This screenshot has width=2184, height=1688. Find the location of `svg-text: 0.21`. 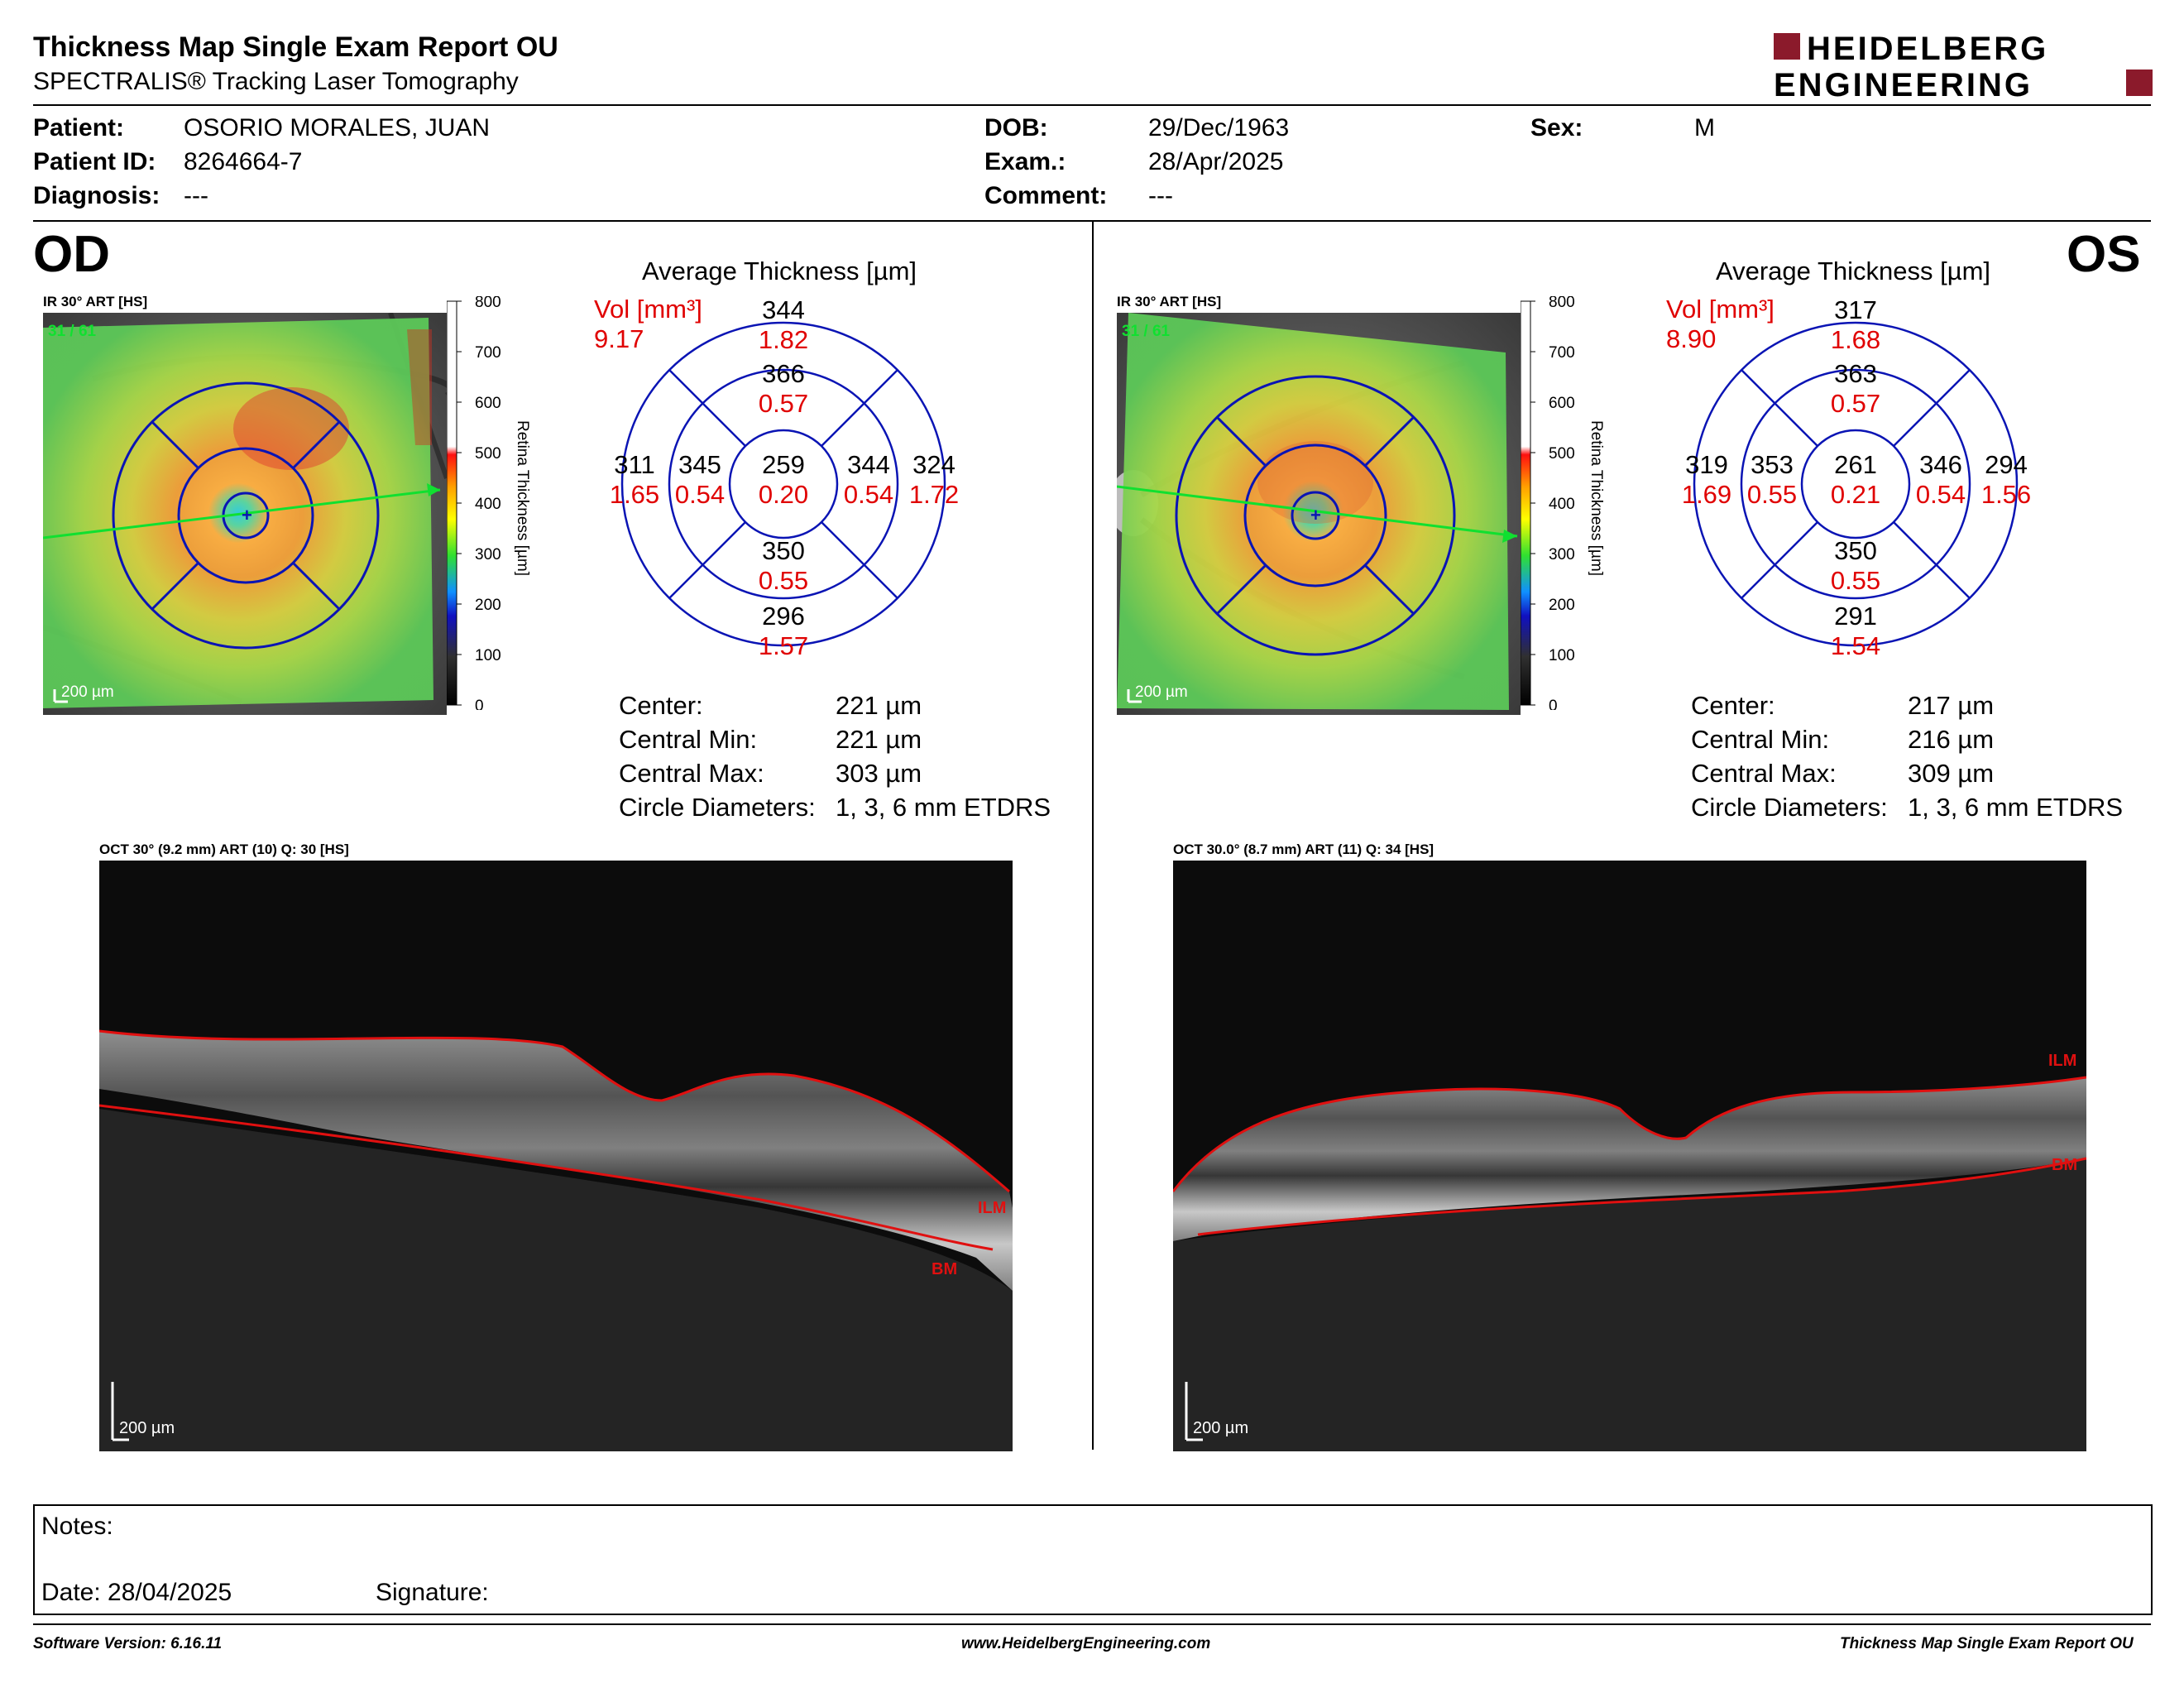

svg-text: 0.21 is located at coordinates (1855, 494).